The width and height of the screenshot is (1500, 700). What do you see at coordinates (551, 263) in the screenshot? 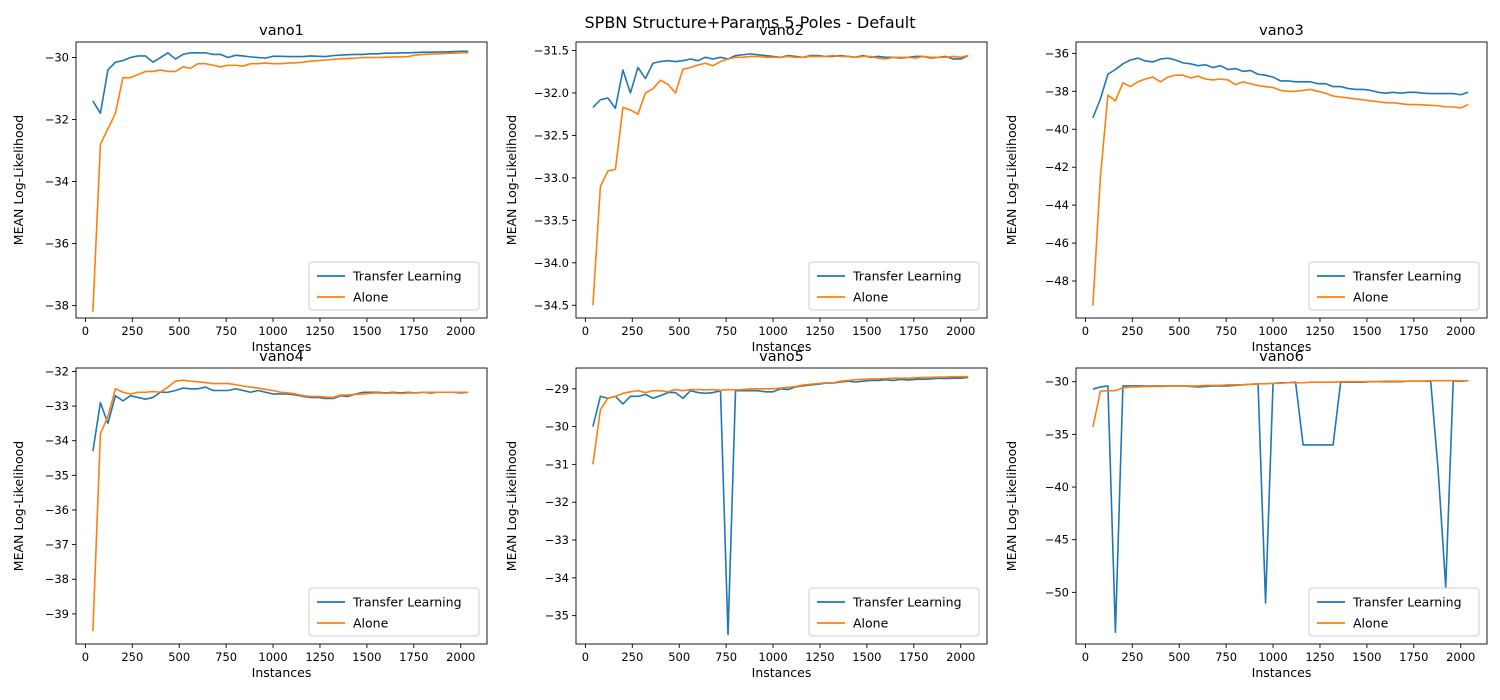
I see `y-tick-label: −34.0` at bounding box center [551, 263].